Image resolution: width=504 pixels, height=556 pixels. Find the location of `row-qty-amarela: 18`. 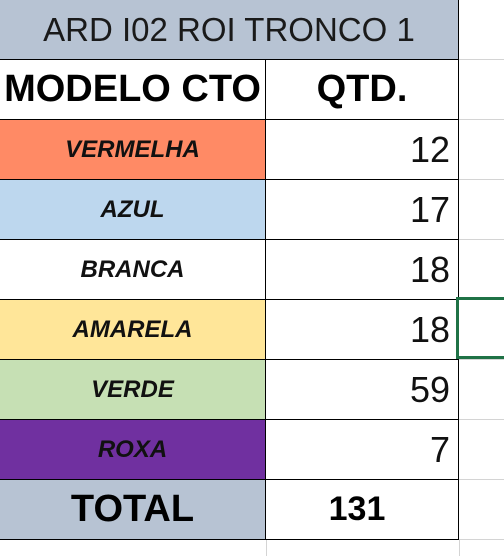

row-qty-amarela: 18 is located at coordinates (362, 330).